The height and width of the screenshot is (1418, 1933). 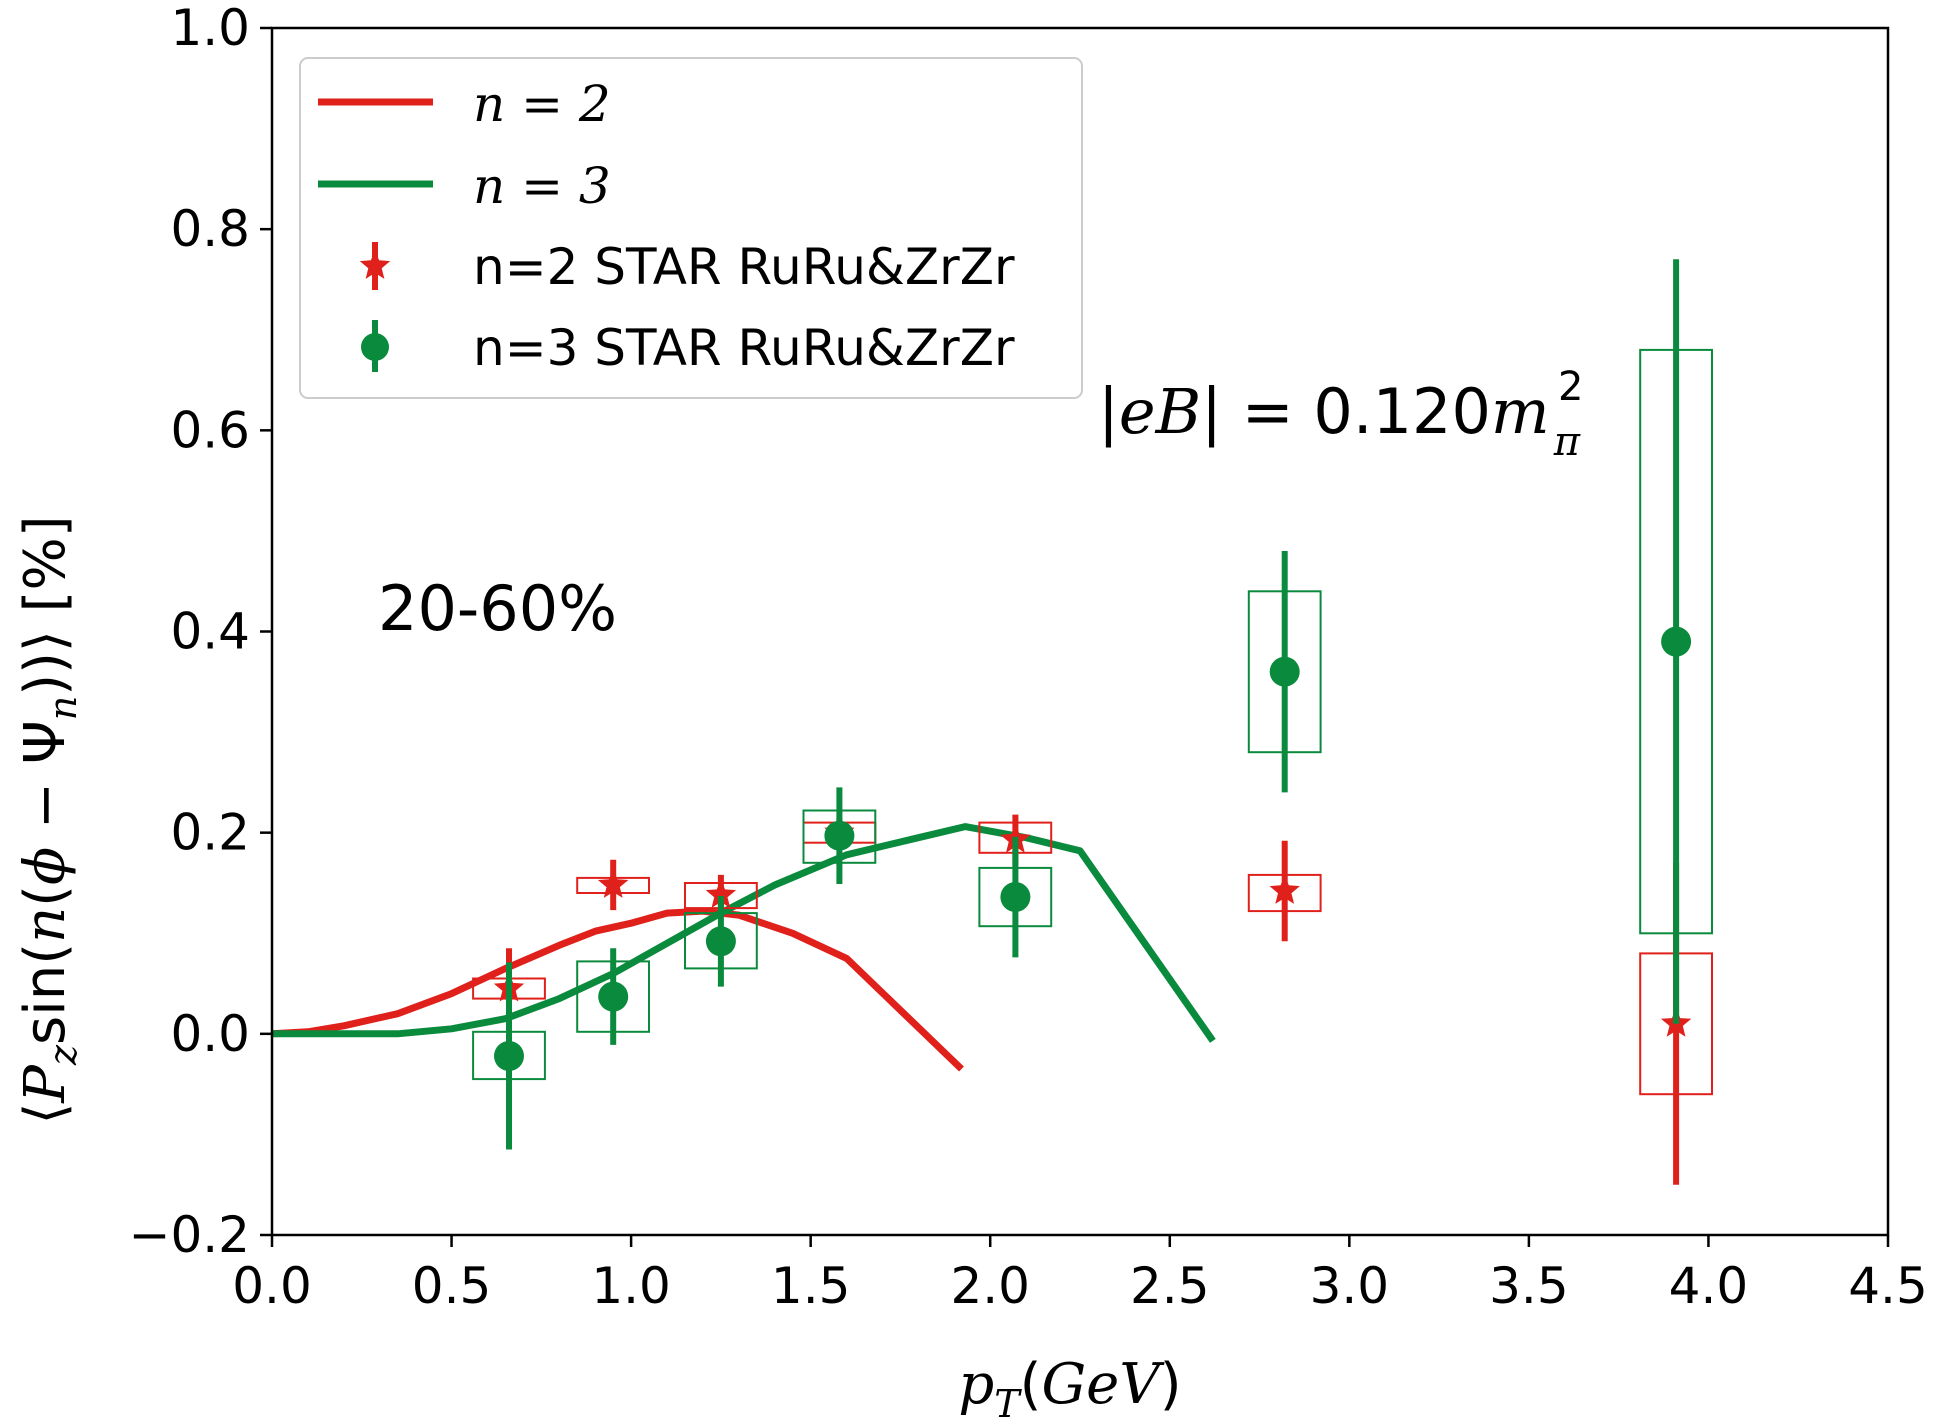 I want to click on y-tick-label: 0.8, so click(x=210, y=229).